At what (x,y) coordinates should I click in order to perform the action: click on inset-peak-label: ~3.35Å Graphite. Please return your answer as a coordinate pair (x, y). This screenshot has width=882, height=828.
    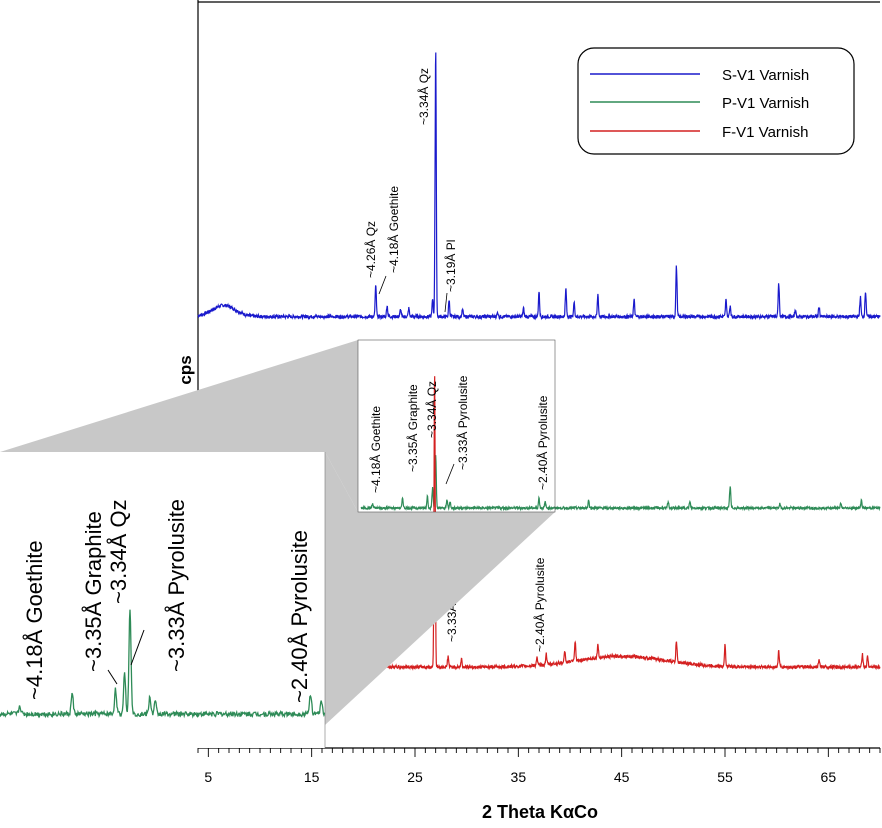
    Looking at the image, I should click on (93, 591).